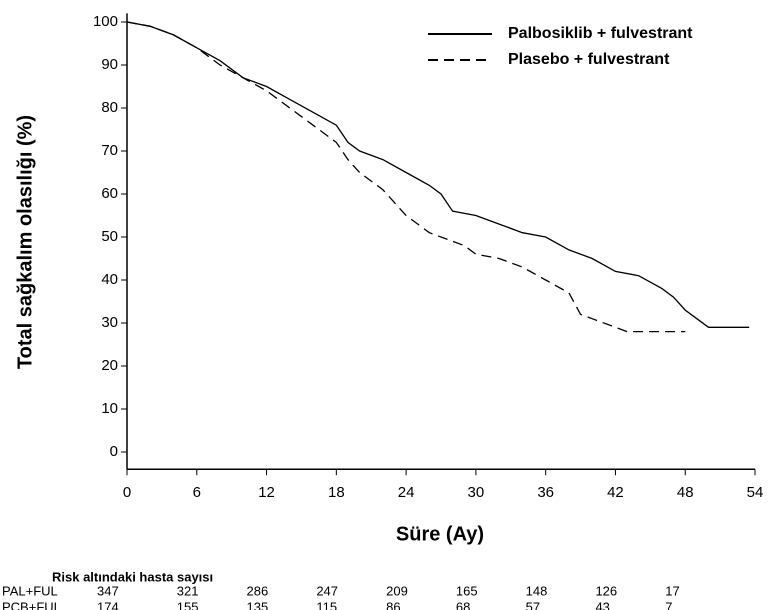 This screenshot has width=771, height=610. Describe the element at coordinates (336, 492) in the screenshot. I see `x-tick-label: 18` at that location.